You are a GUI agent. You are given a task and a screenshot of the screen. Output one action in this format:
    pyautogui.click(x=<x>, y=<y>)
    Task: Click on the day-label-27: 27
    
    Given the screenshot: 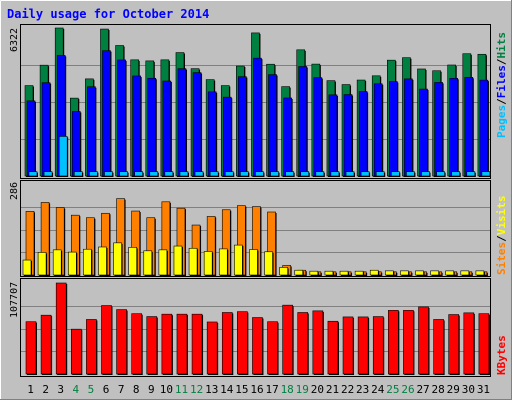 What is the action you would take?
    pyautogui.click(x=422, y=389)
    